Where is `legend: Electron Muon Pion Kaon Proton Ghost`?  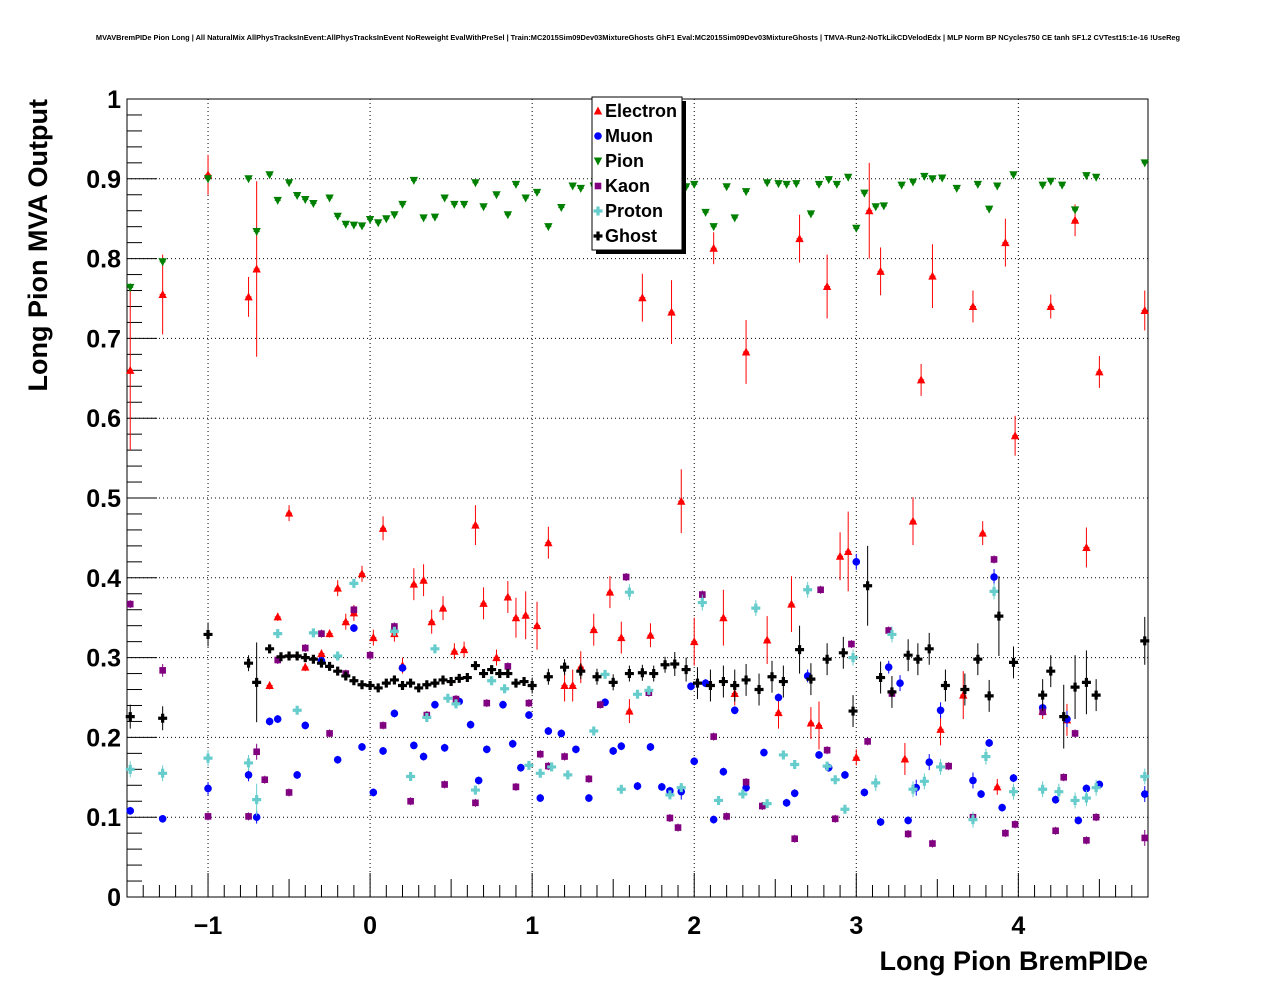 legend: Electron Muon Pion Kaon Proton Ghost is located at coordinates (638, 175).